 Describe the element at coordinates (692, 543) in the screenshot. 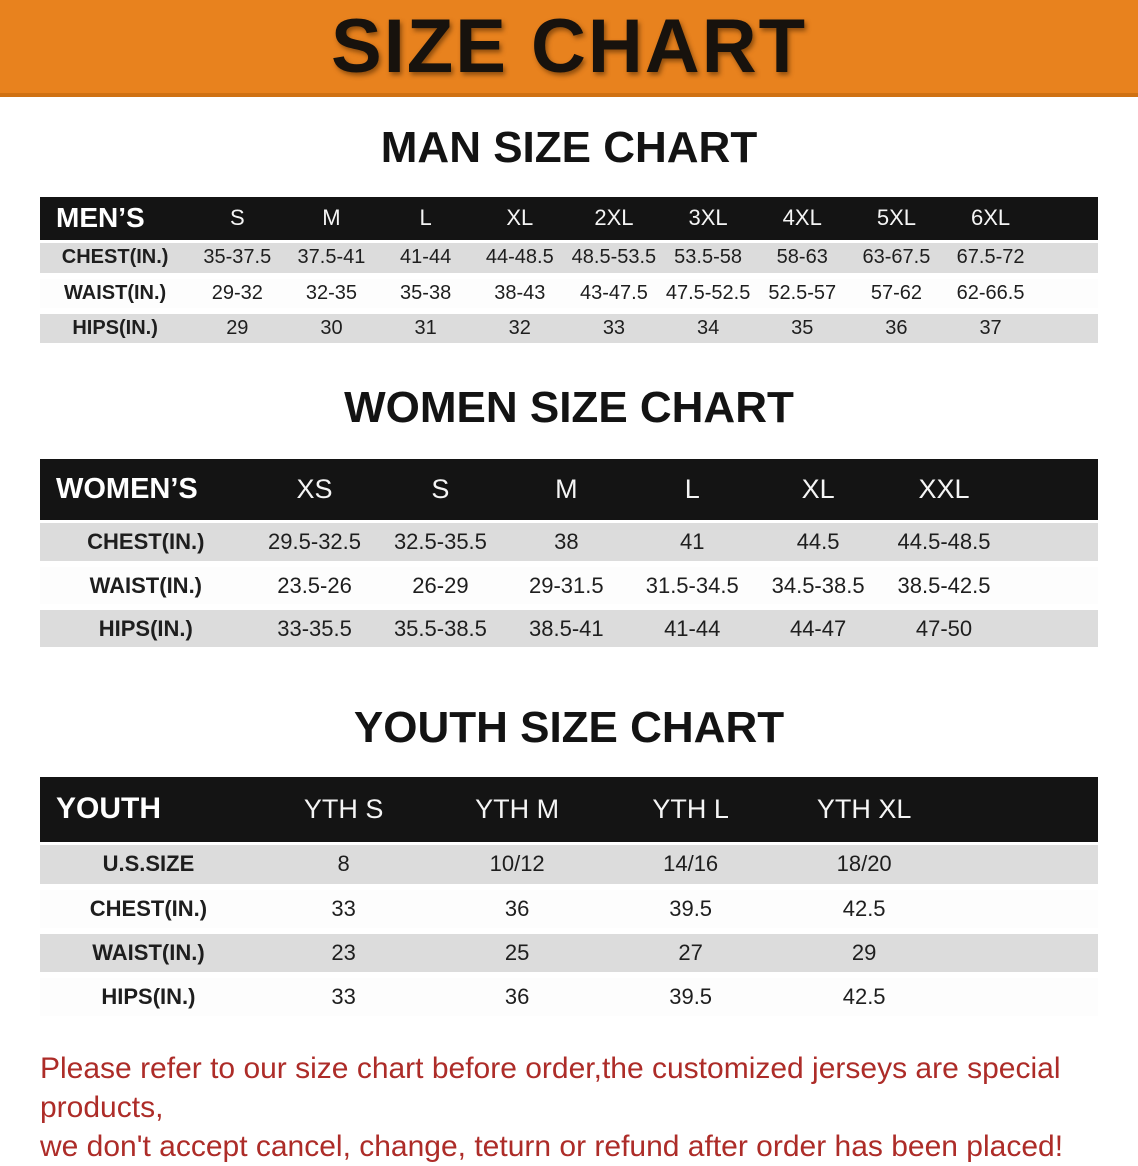

I see `measurement-value: 41` at that location.